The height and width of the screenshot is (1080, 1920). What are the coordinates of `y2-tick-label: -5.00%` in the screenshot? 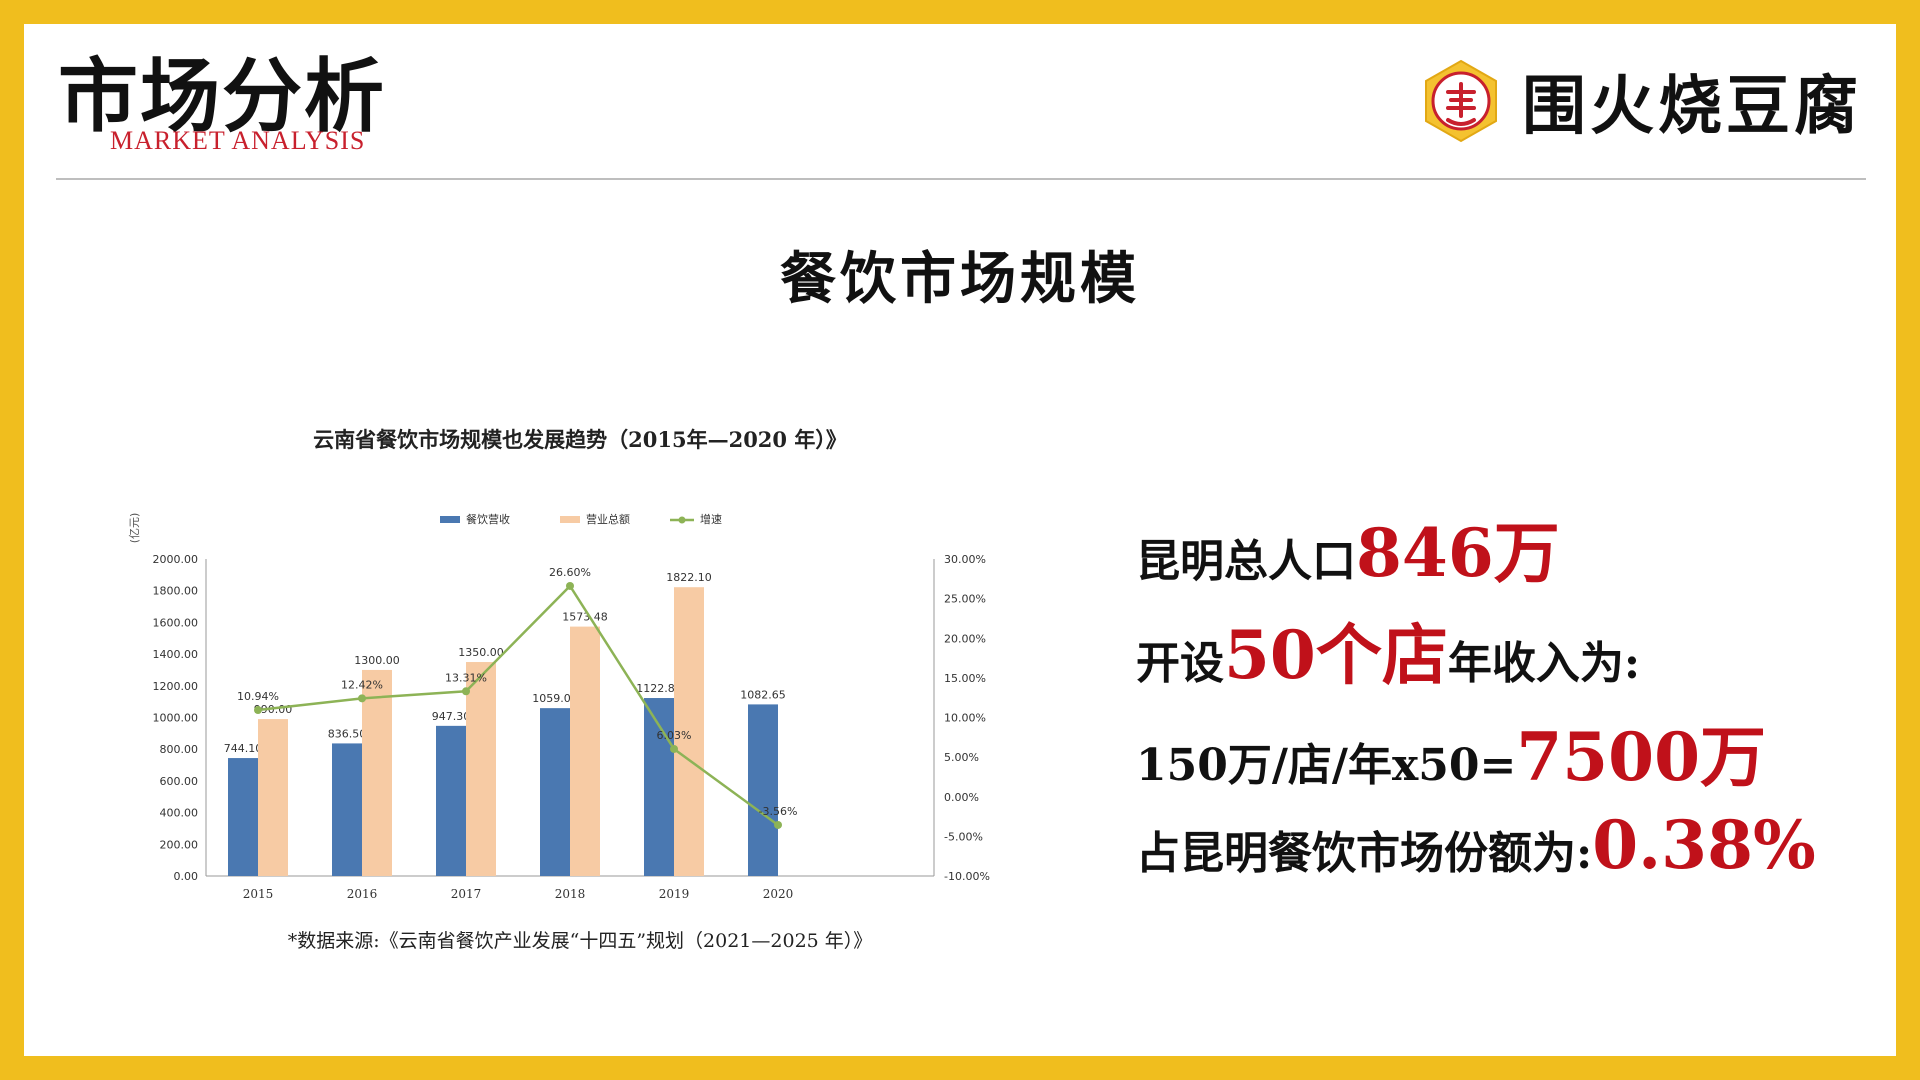 It's located at (963, 836).